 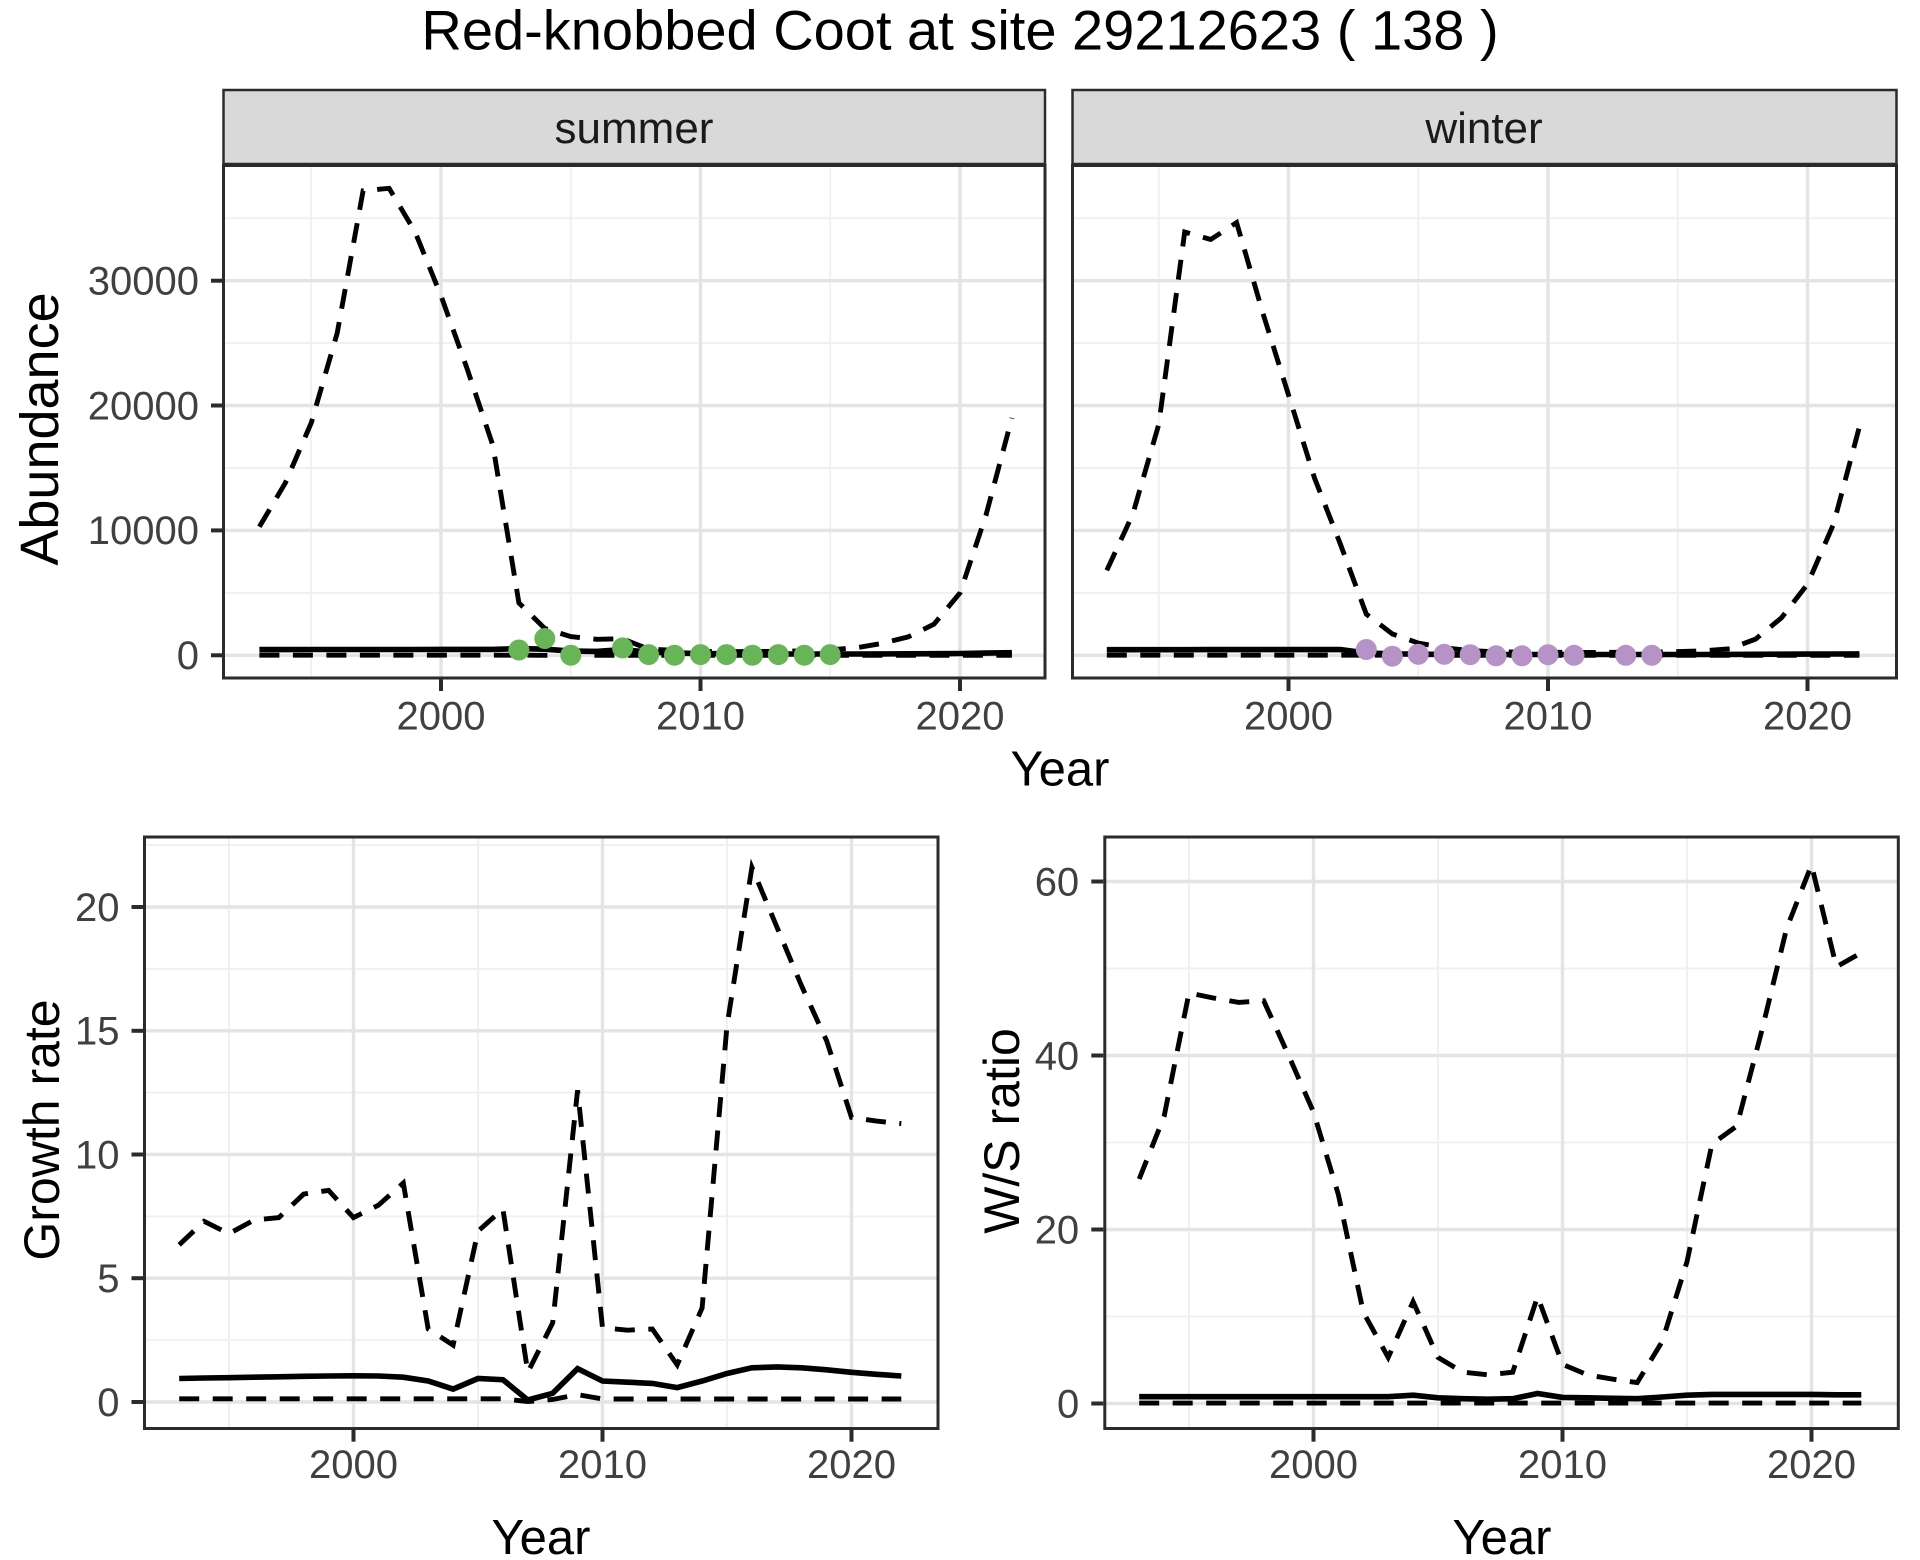 What do you see at coordinates (1057, 882) in the screenshot?
I see `svg-text: 60` at bounding box center [1057, 882].